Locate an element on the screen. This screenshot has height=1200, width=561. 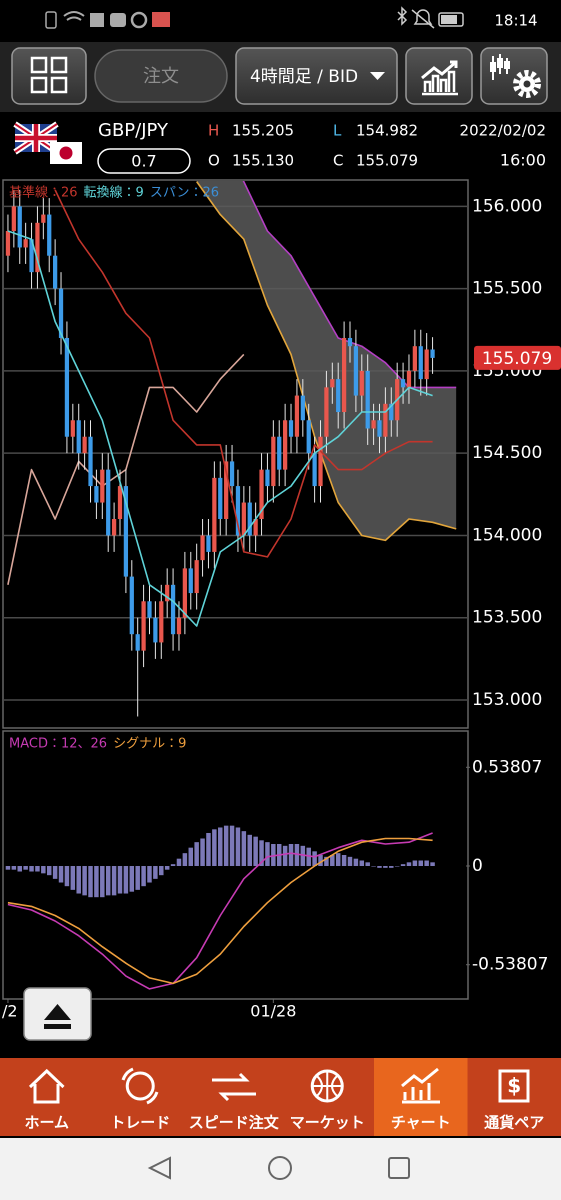
legend-entry: シグナル：9 is located at coordinates (149, 744).